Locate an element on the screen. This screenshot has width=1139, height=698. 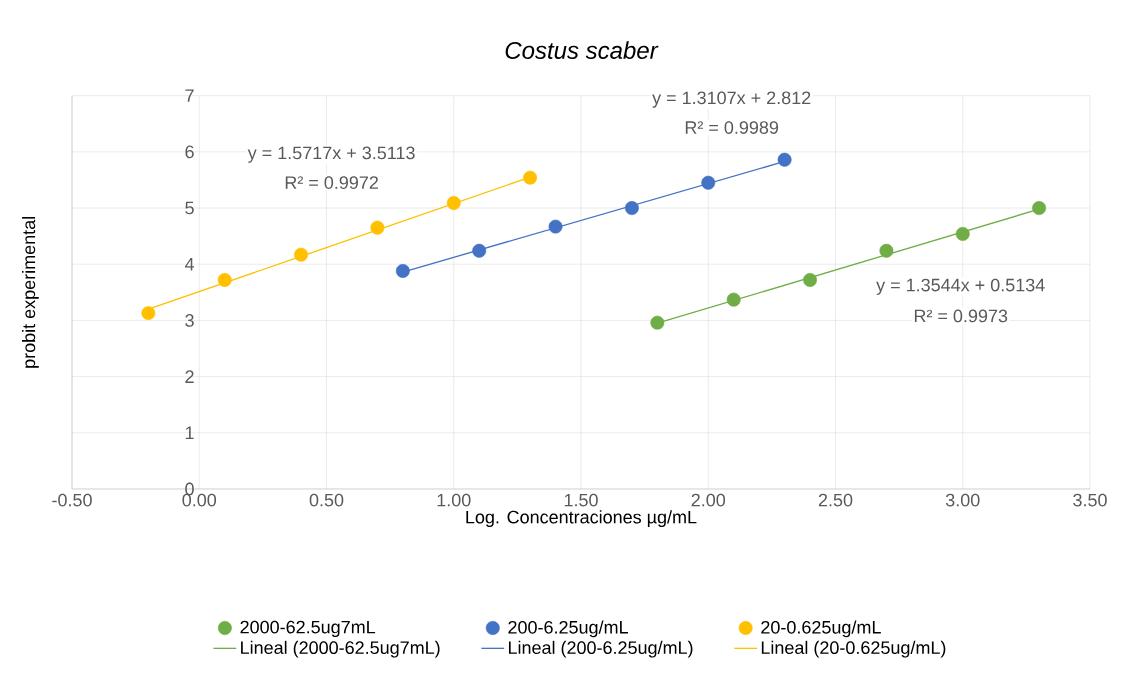
y-tick-label: 3 is located at coordinates (189, 320).